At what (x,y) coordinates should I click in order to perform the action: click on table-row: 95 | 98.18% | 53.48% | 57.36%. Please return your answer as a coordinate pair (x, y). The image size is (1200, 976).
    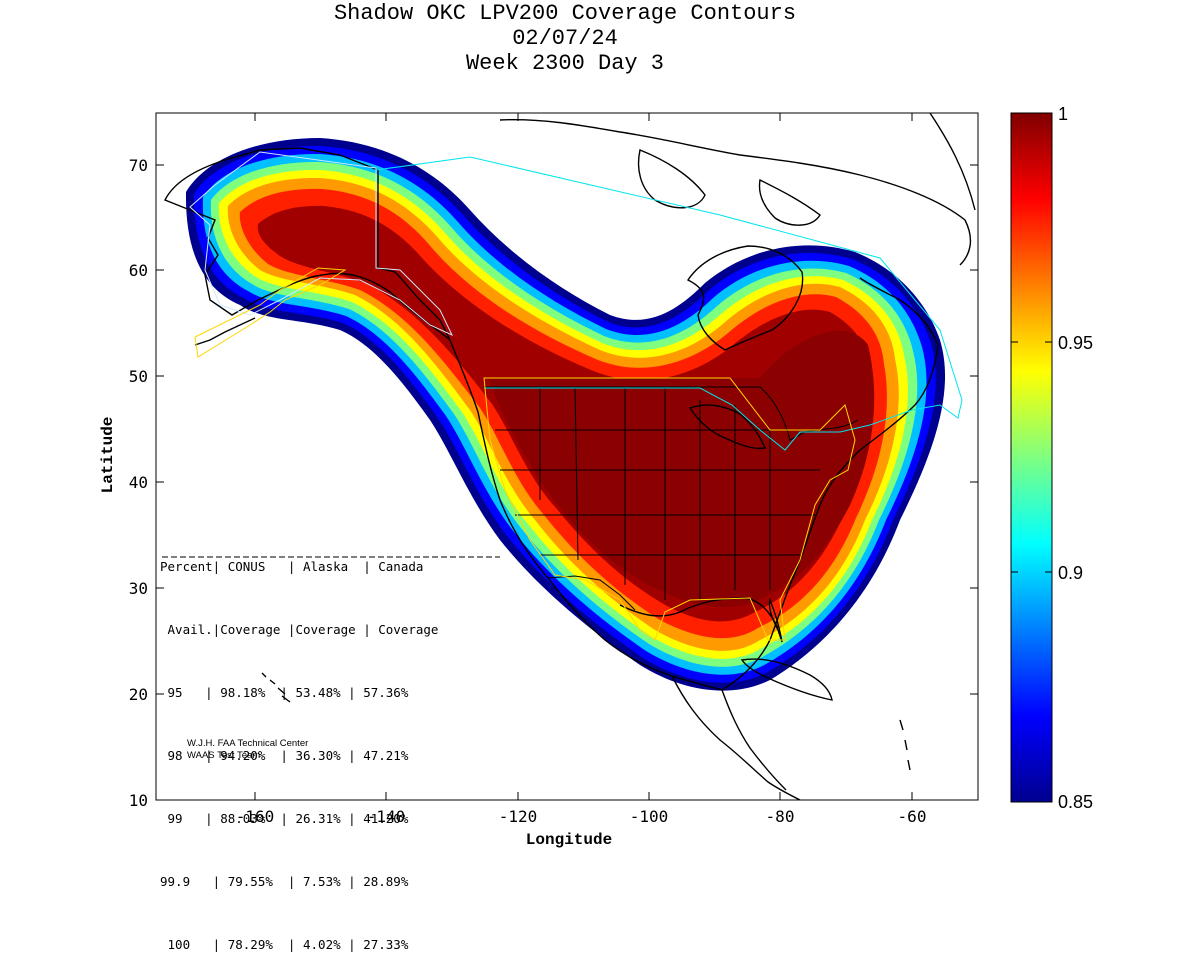
    Looking at the image, I should click on (284, 692).